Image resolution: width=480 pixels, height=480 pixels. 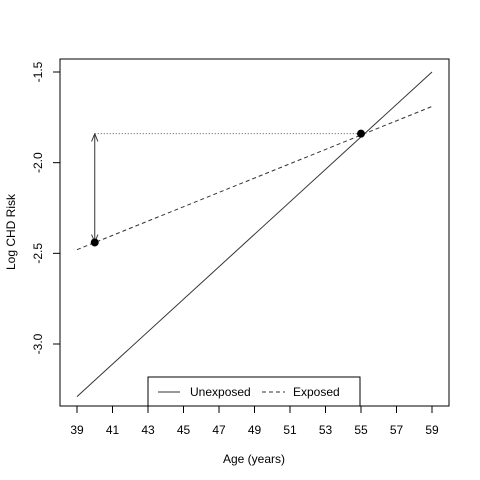 I want to click on x-axis-title: Age (years), so click(x=254, y=459).